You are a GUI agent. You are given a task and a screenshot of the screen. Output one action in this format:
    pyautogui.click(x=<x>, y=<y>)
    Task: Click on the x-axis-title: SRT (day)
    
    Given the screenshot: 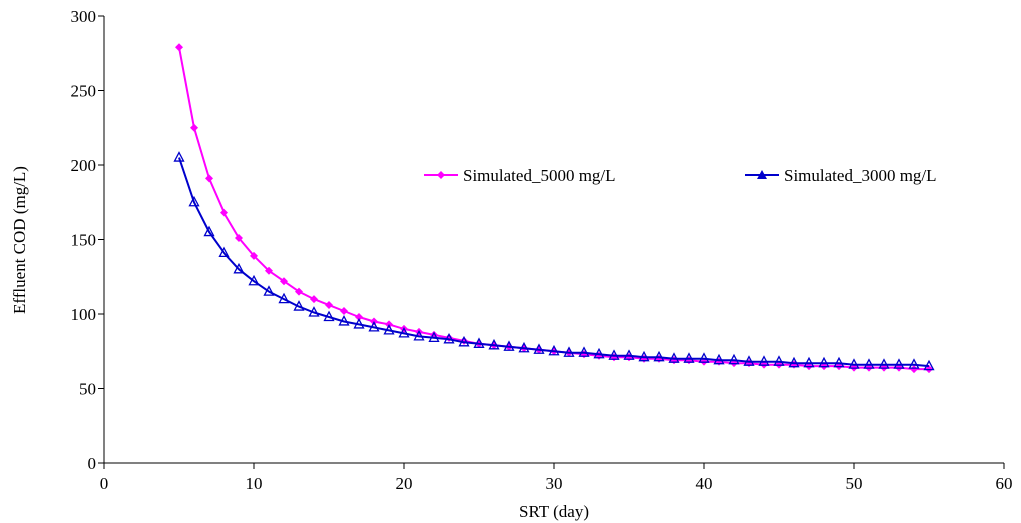 What is the action you would take?
    pyautogui.click(x=554, y=511)
    